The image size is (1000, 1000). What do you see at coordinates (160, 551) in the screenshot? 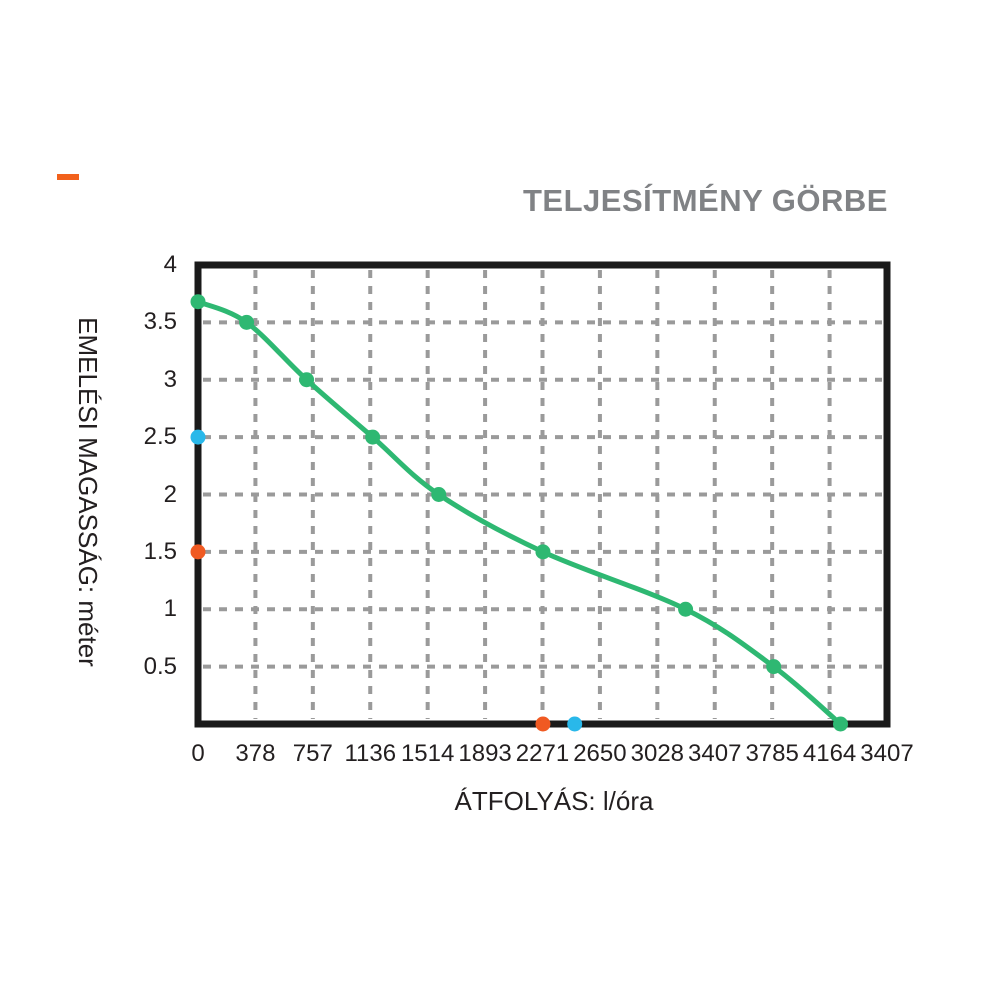
I see `y-tick-label: 1.5` at bounding box center [160, 551].